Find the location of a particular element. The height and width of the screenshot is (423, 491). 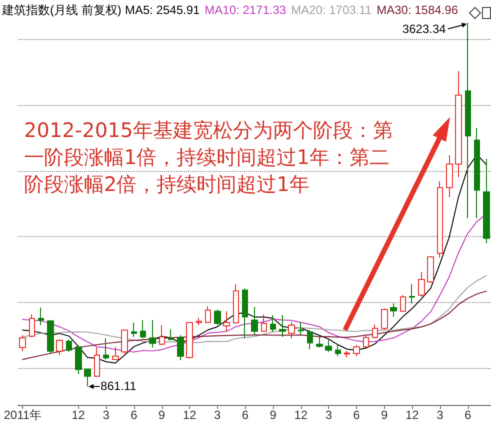

text: MA30: 1584.96 is located at coordinates (417, 10).